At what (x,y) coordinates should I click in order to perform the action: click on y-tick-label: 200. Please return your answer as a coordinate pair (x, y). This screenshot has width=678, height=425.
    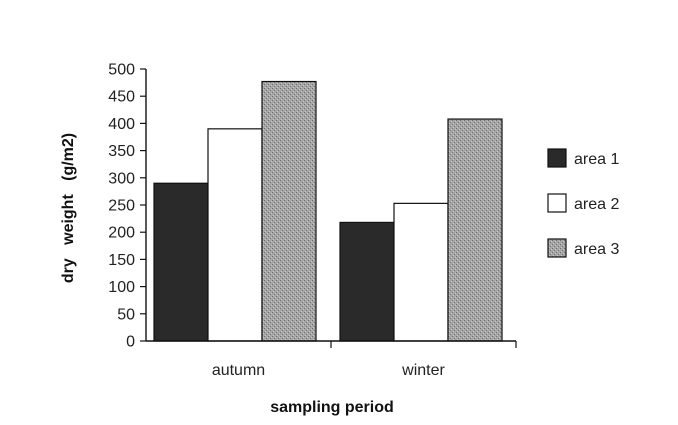
    Looking at the image, I should click on (121, 233).